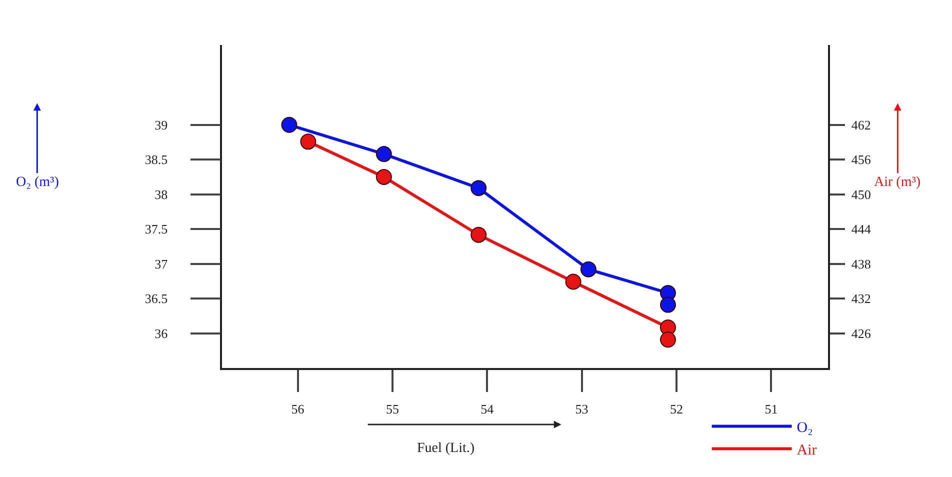 The height and width of the screenshot is (477, 952). Describe the element at coordinates (804, 428) in the screenshot. I see `text: O₂` at that location.